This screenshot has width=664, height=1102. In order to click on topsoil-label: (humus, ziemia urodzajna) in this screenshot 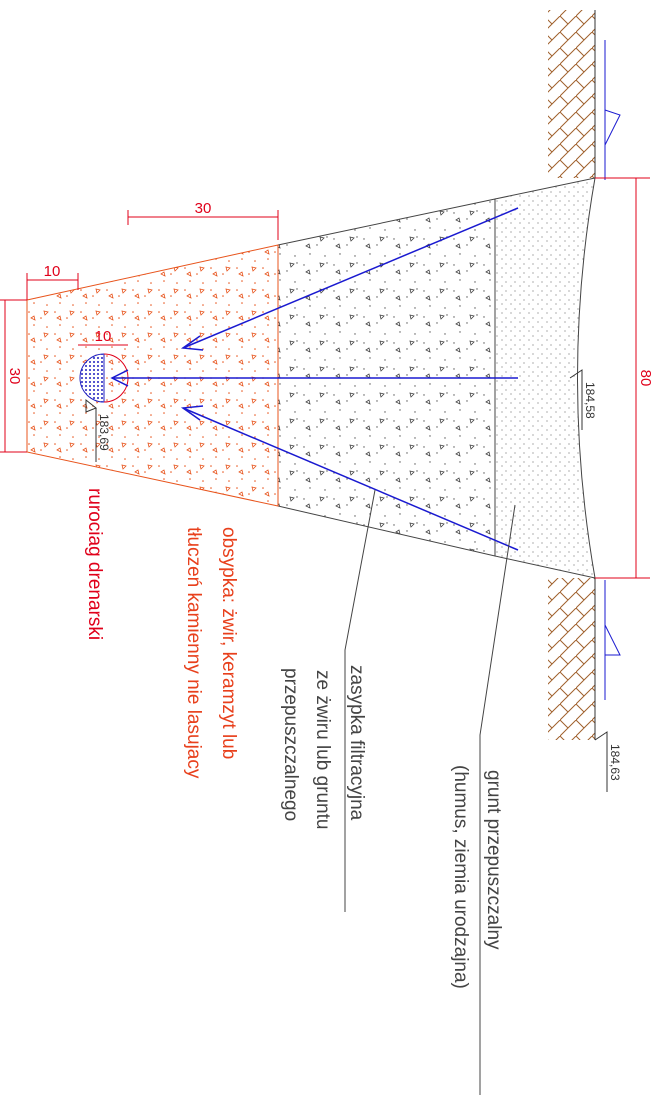, I will do `click(460, 877)`.